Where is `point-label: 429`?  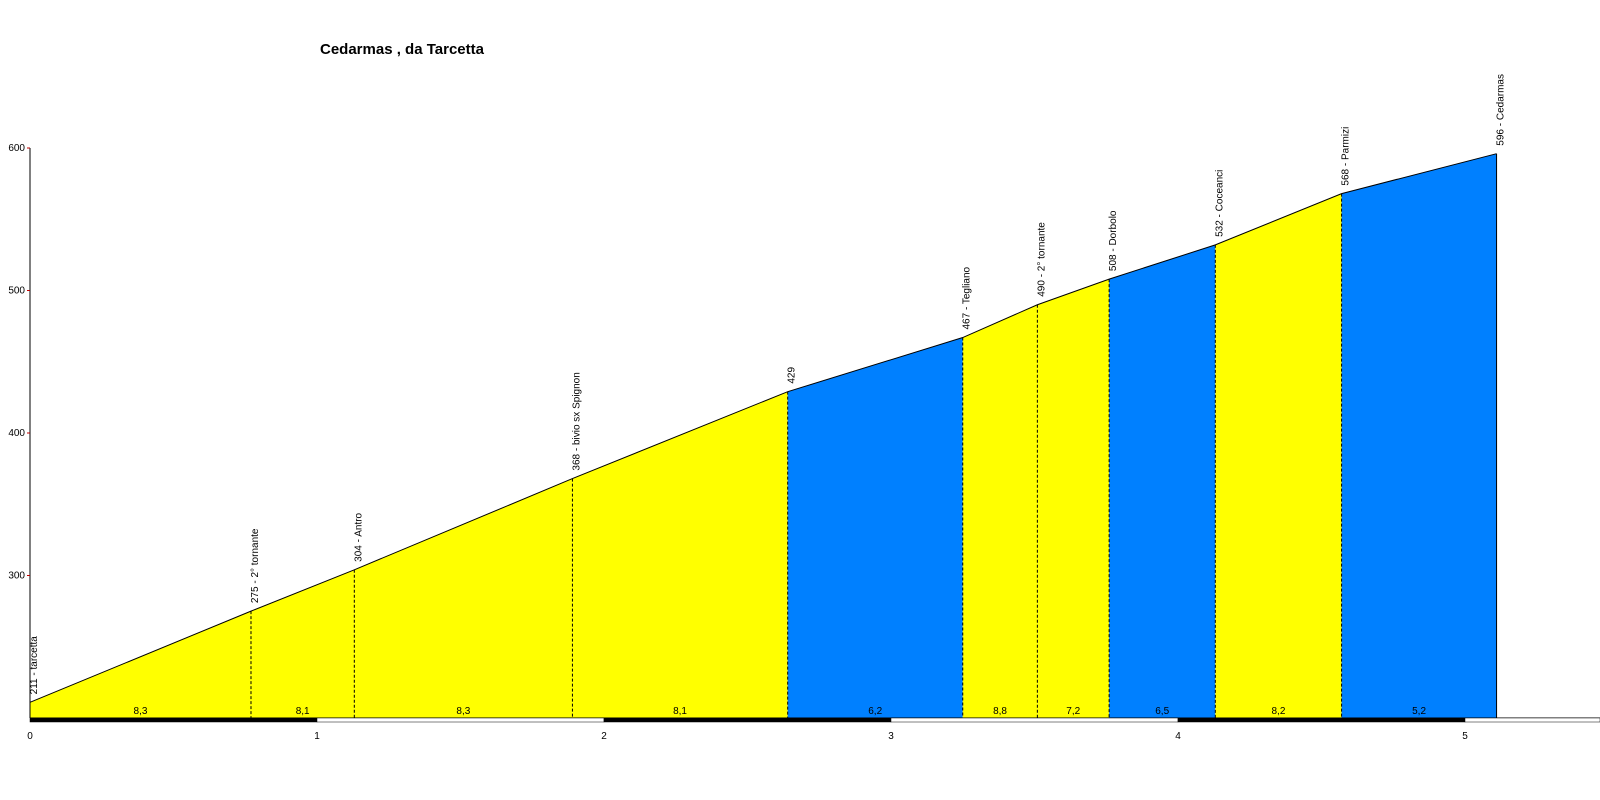
point-label: 429 is located at coordinates (792, 375).